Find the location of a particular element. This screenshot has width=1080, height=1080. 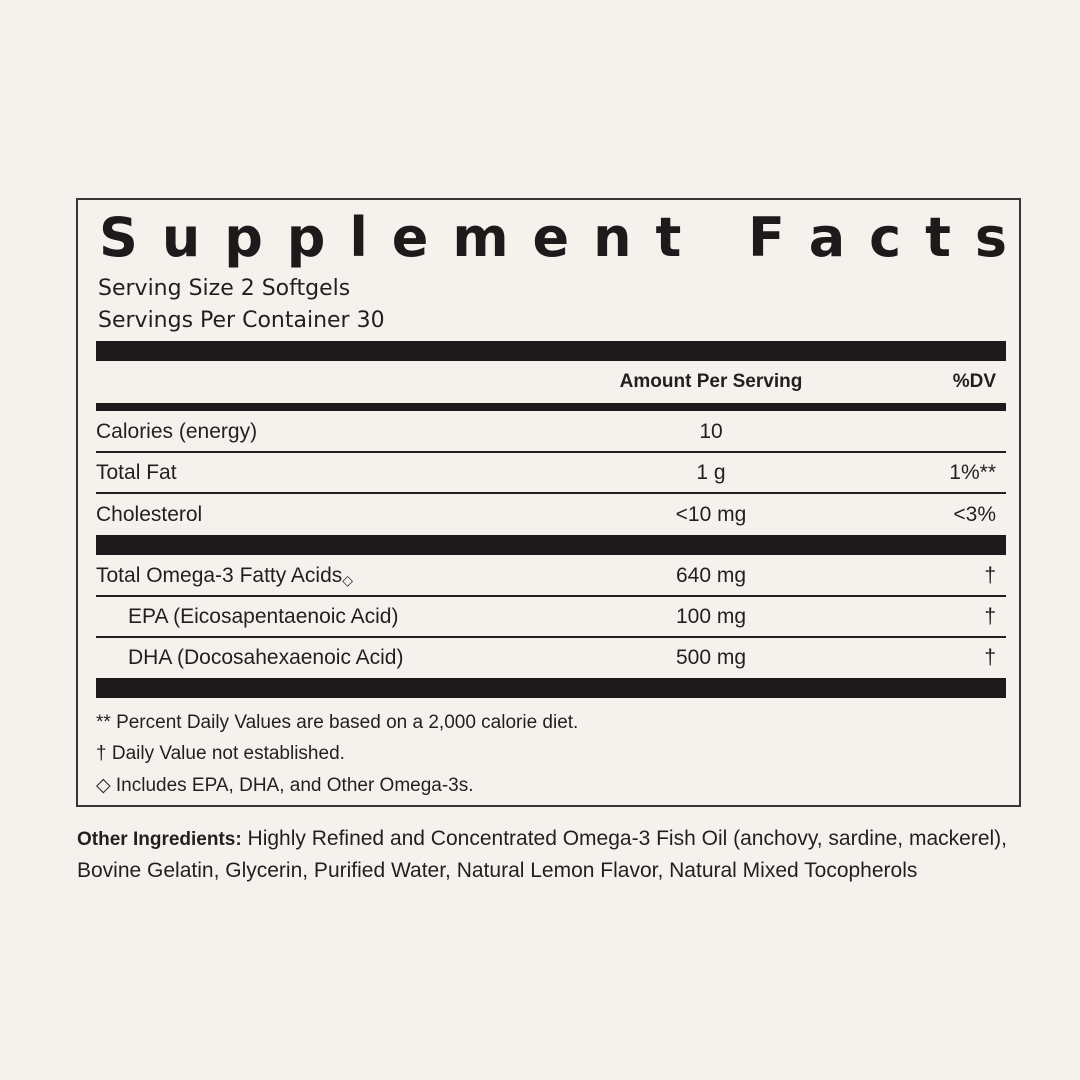

nutrient-amount: 10 is located at coordinates (711, 431).